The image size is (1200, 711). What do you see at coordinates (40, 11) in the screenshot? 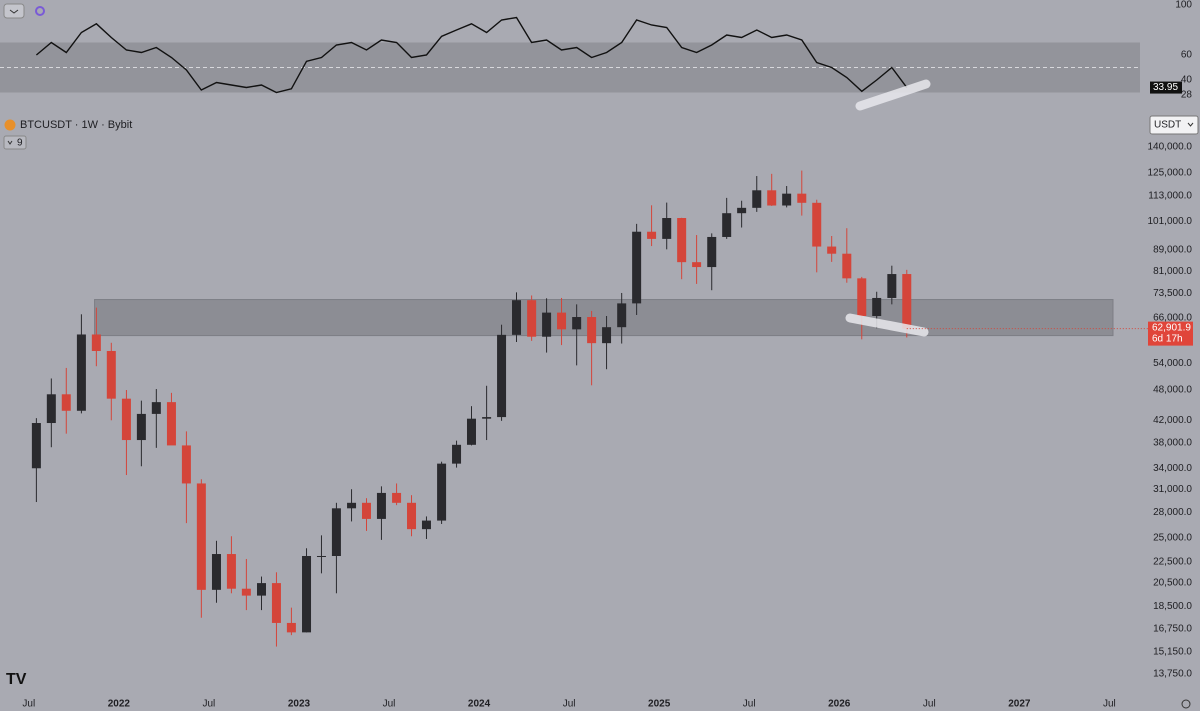
I see `indicator-icon` at bounding box center [40, 11].